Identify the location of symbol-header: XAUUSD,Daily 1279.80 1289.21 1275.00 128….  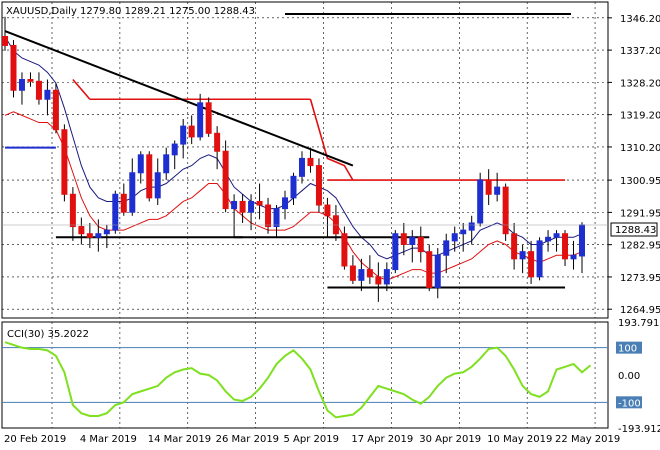
(130, 11).